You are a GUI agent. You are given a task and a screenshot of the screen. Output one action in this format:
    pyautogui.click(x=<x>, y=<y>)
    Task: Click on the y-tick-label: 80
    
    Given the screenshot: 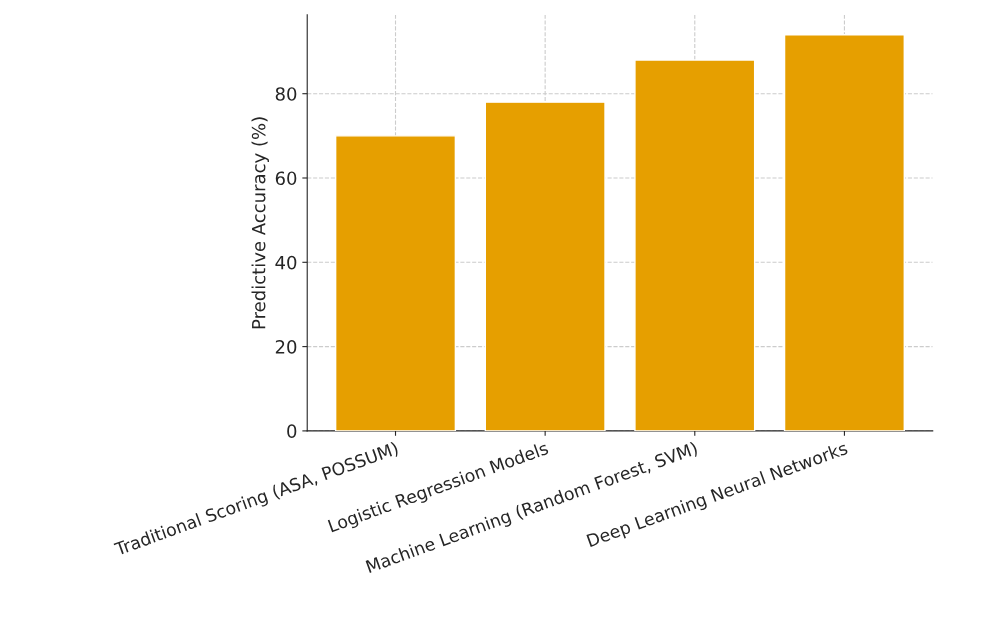 What is the action you would take?
    pyautogui.click(x=286, y=94)
    